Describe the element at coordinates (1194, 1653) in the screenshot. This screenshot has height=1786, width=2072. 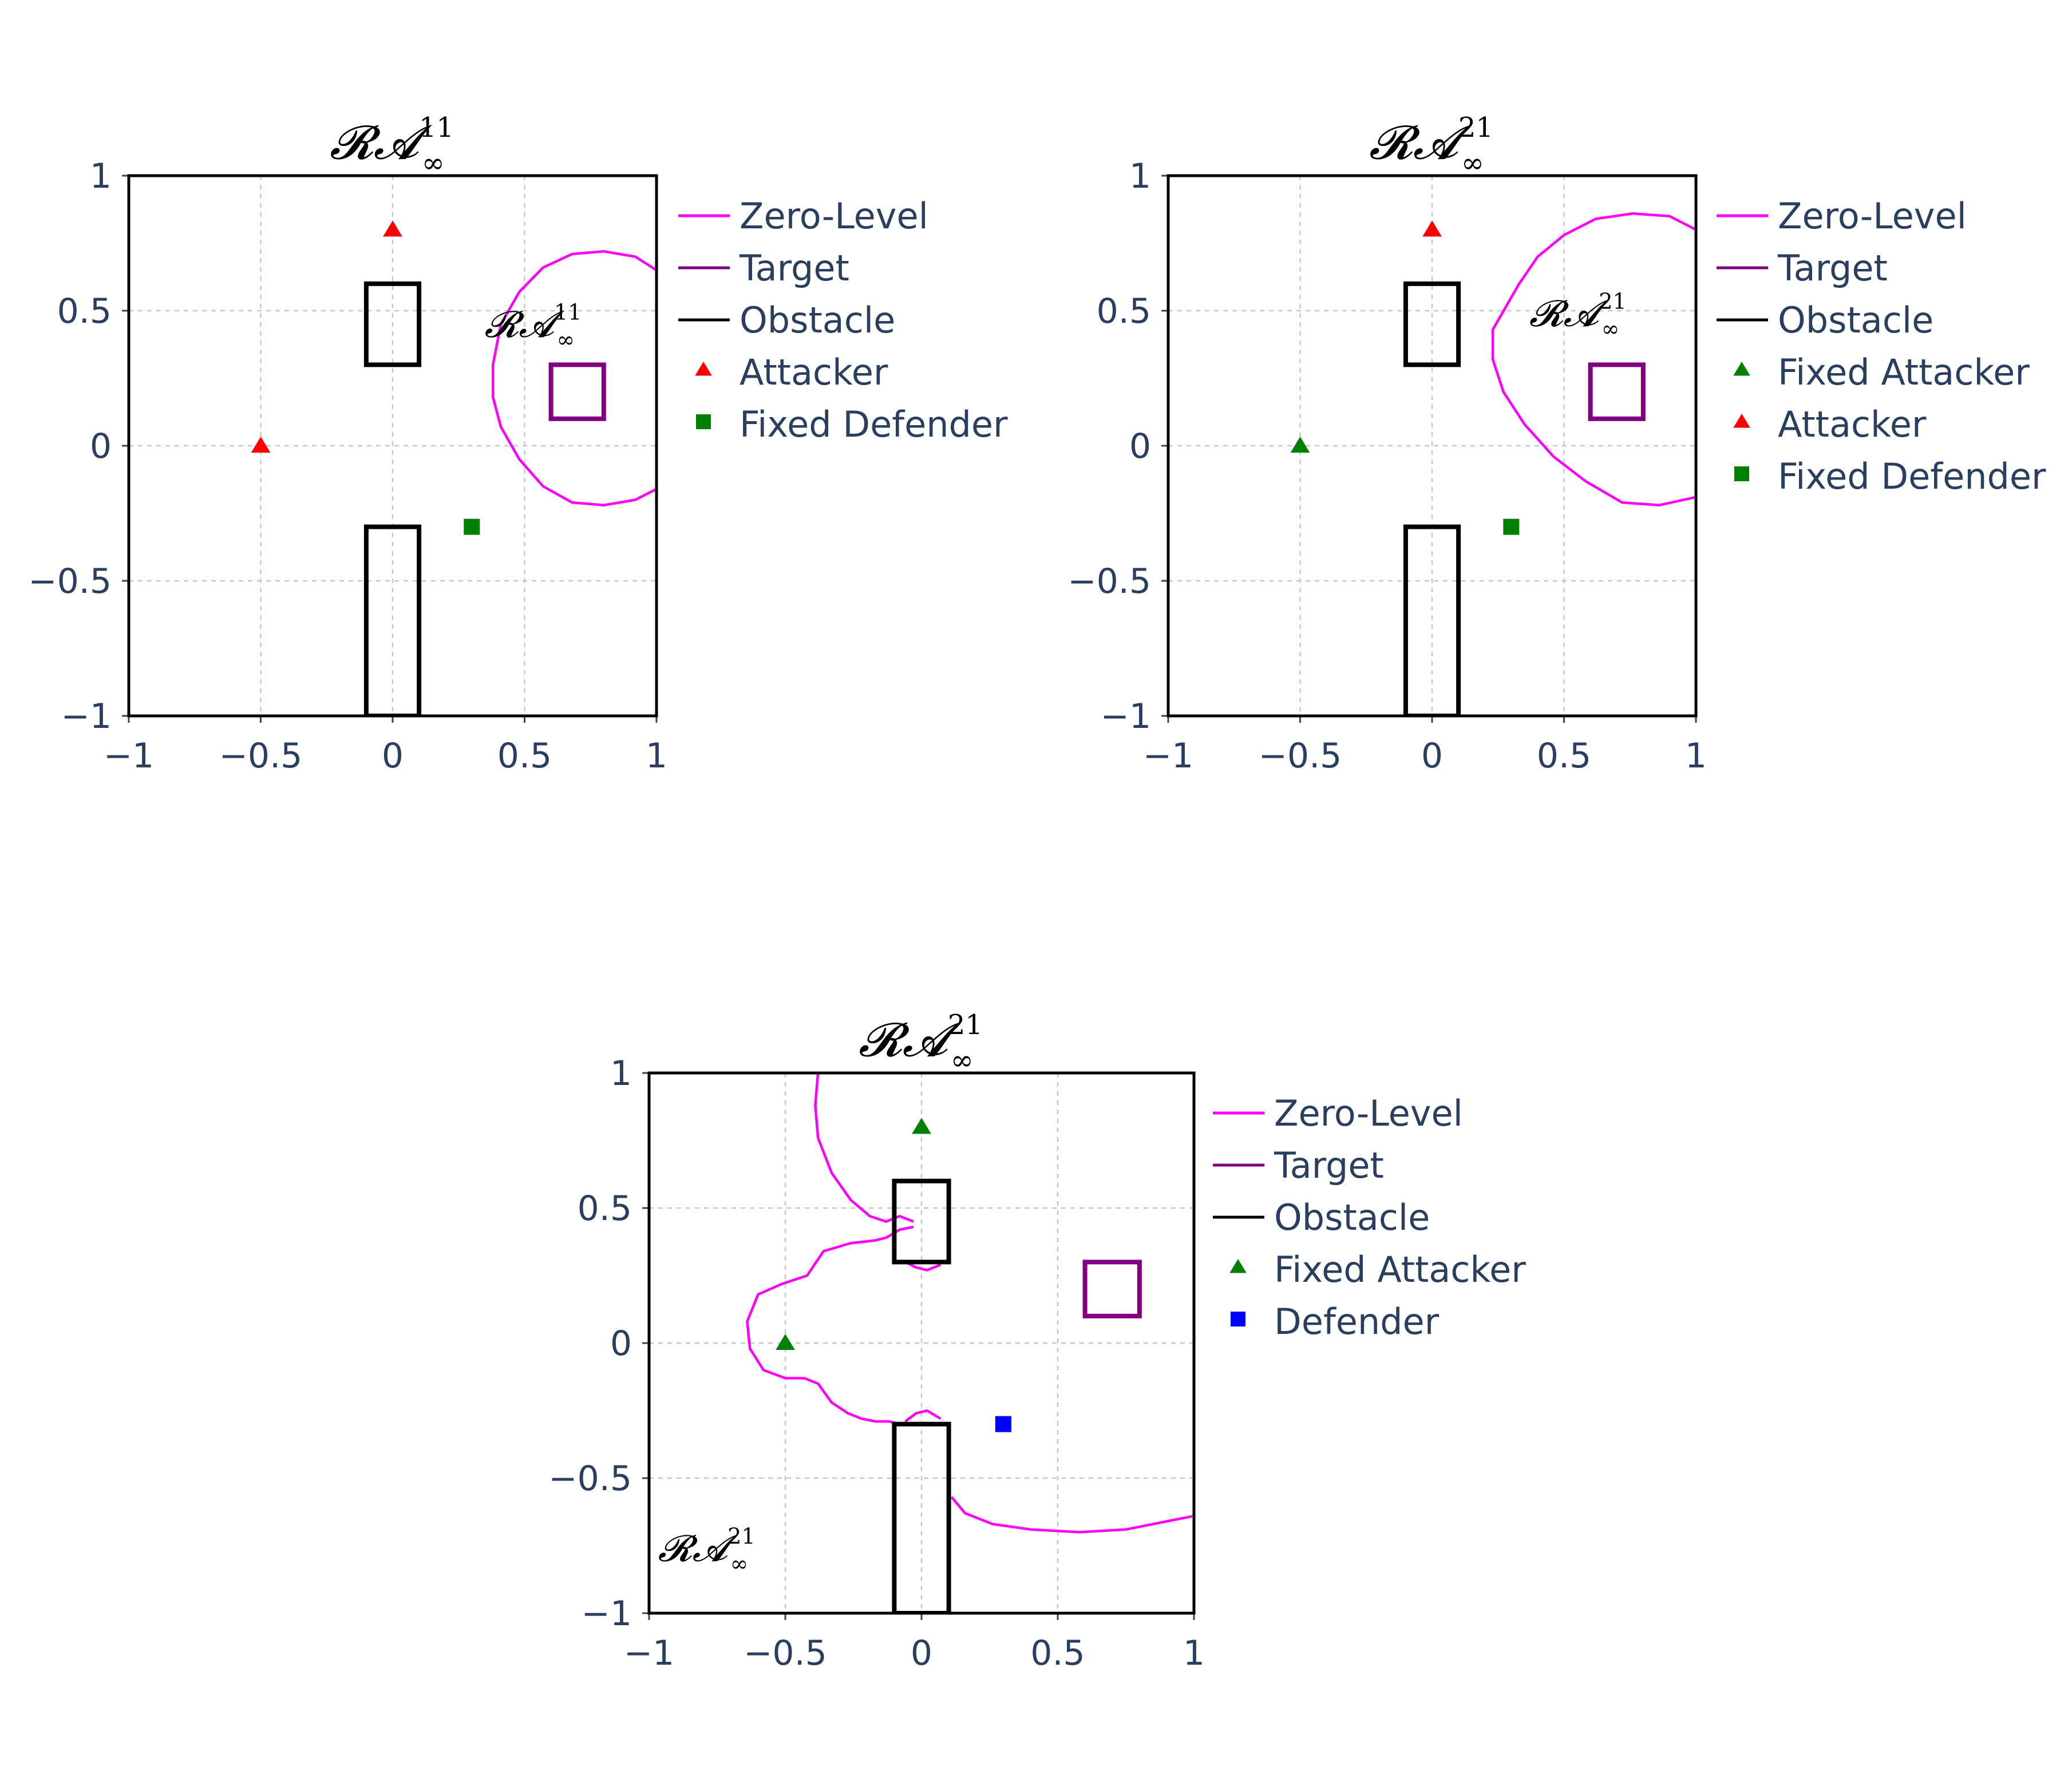
I see `x-tick-label: 1` at that location.